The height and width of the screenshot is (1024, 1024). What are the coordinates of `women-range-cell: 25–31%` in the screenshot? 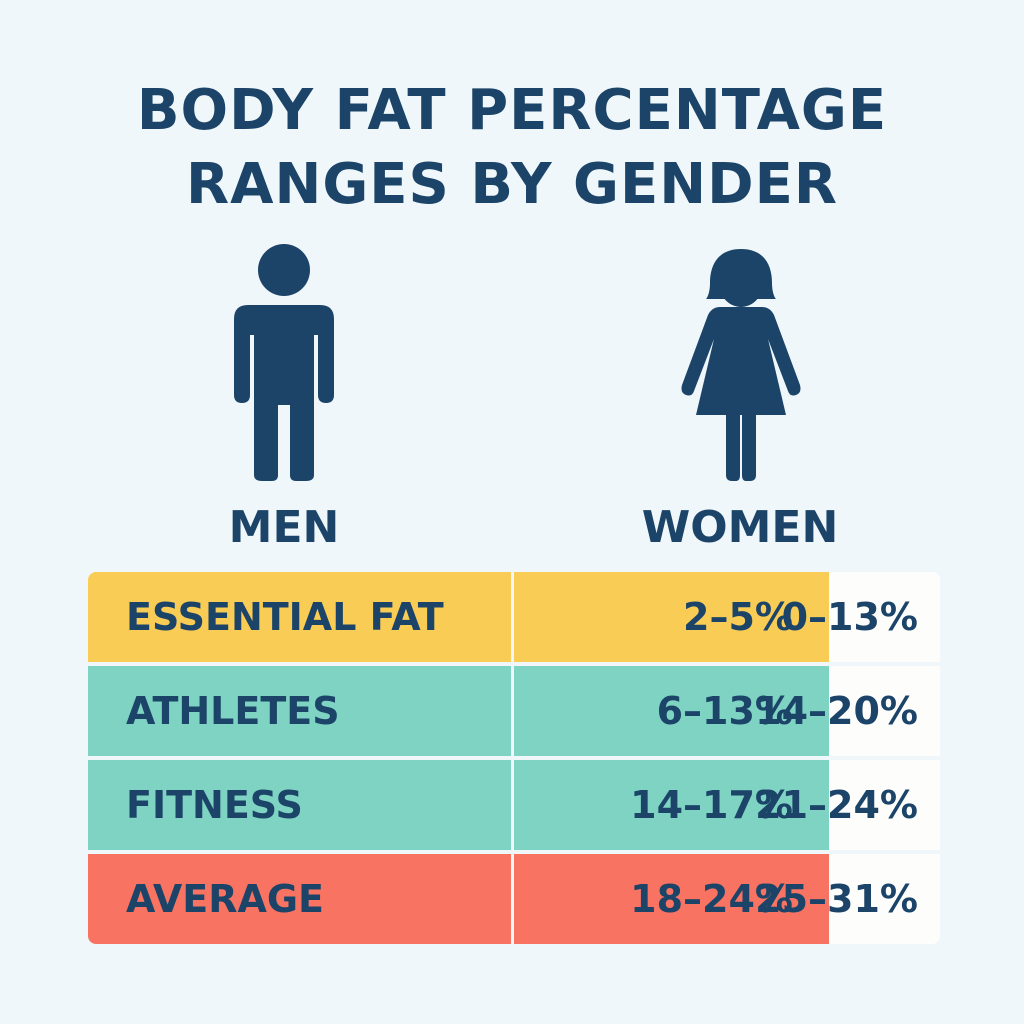 It's located at (847, 899).